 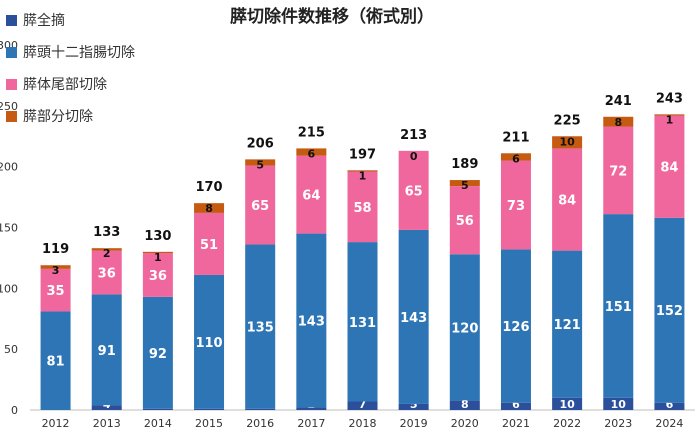 I want to click on legend-item-dp: 膵体尾部切除, so click(x=70, y=84).